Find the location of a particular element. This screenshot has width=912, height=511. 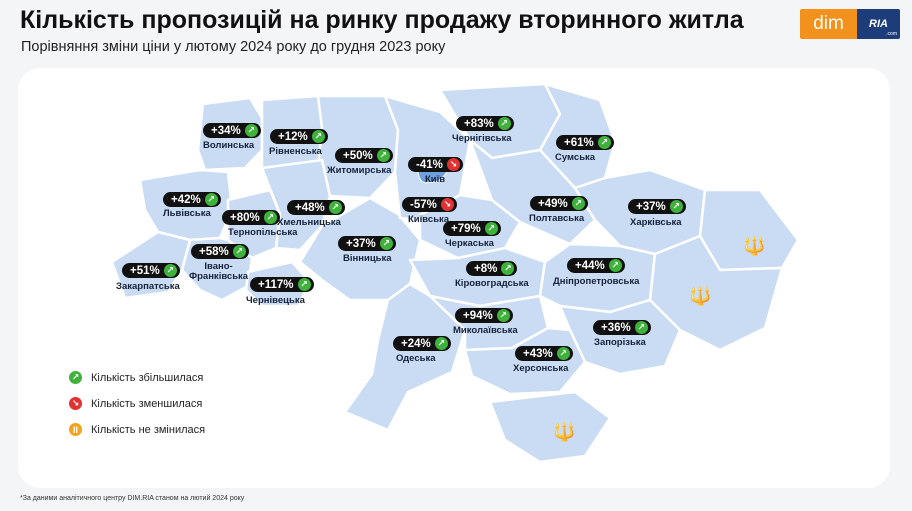

region-zhytomyrska is located at coordinates (358, 147).